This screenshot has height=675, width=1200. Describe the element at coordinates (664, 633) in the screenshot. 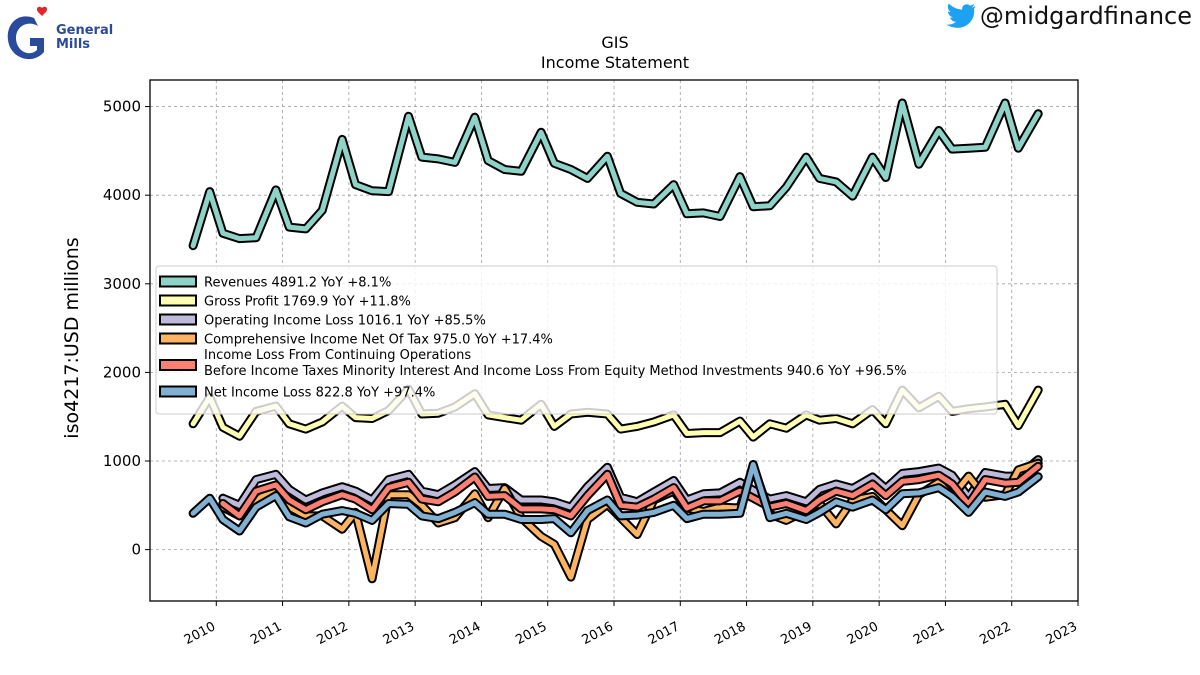

I see `x-tick-label: 2017` at that location.